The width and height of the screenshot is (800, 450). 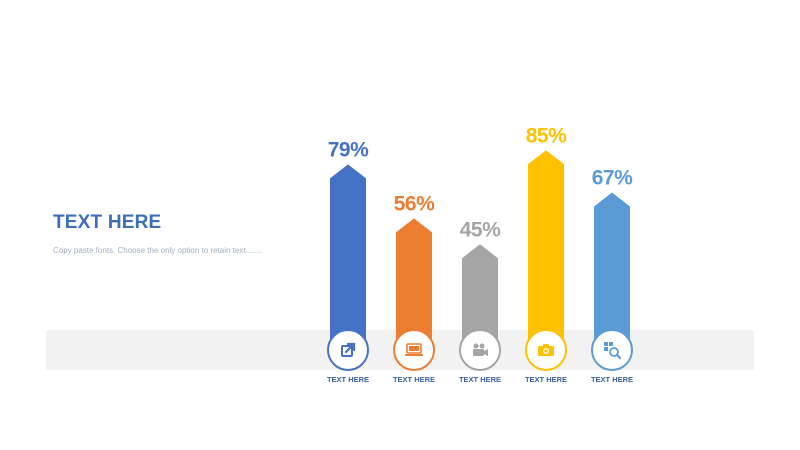 I want to click on laptop-icon, so click(x=414, y=350).